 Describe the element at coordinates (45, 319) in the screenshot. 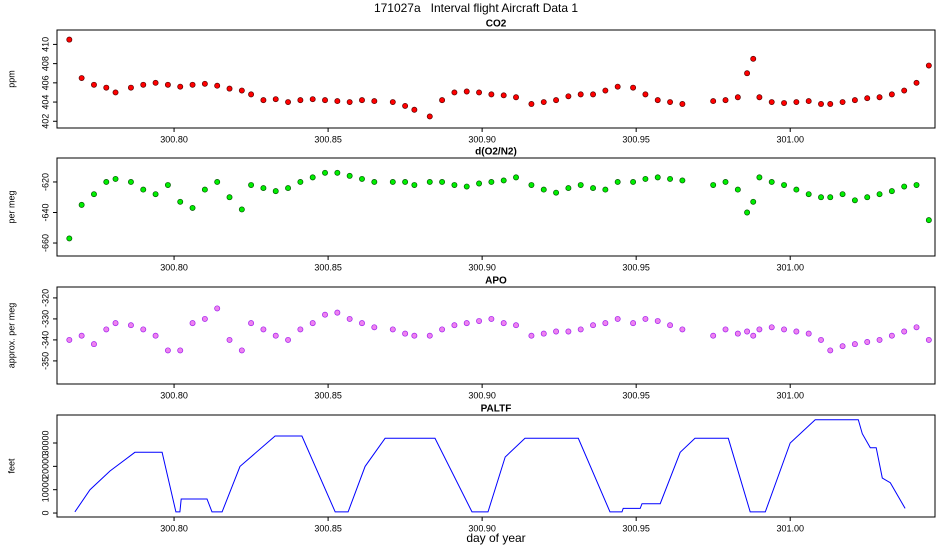

I see `y-tick-label: -330` at that location.